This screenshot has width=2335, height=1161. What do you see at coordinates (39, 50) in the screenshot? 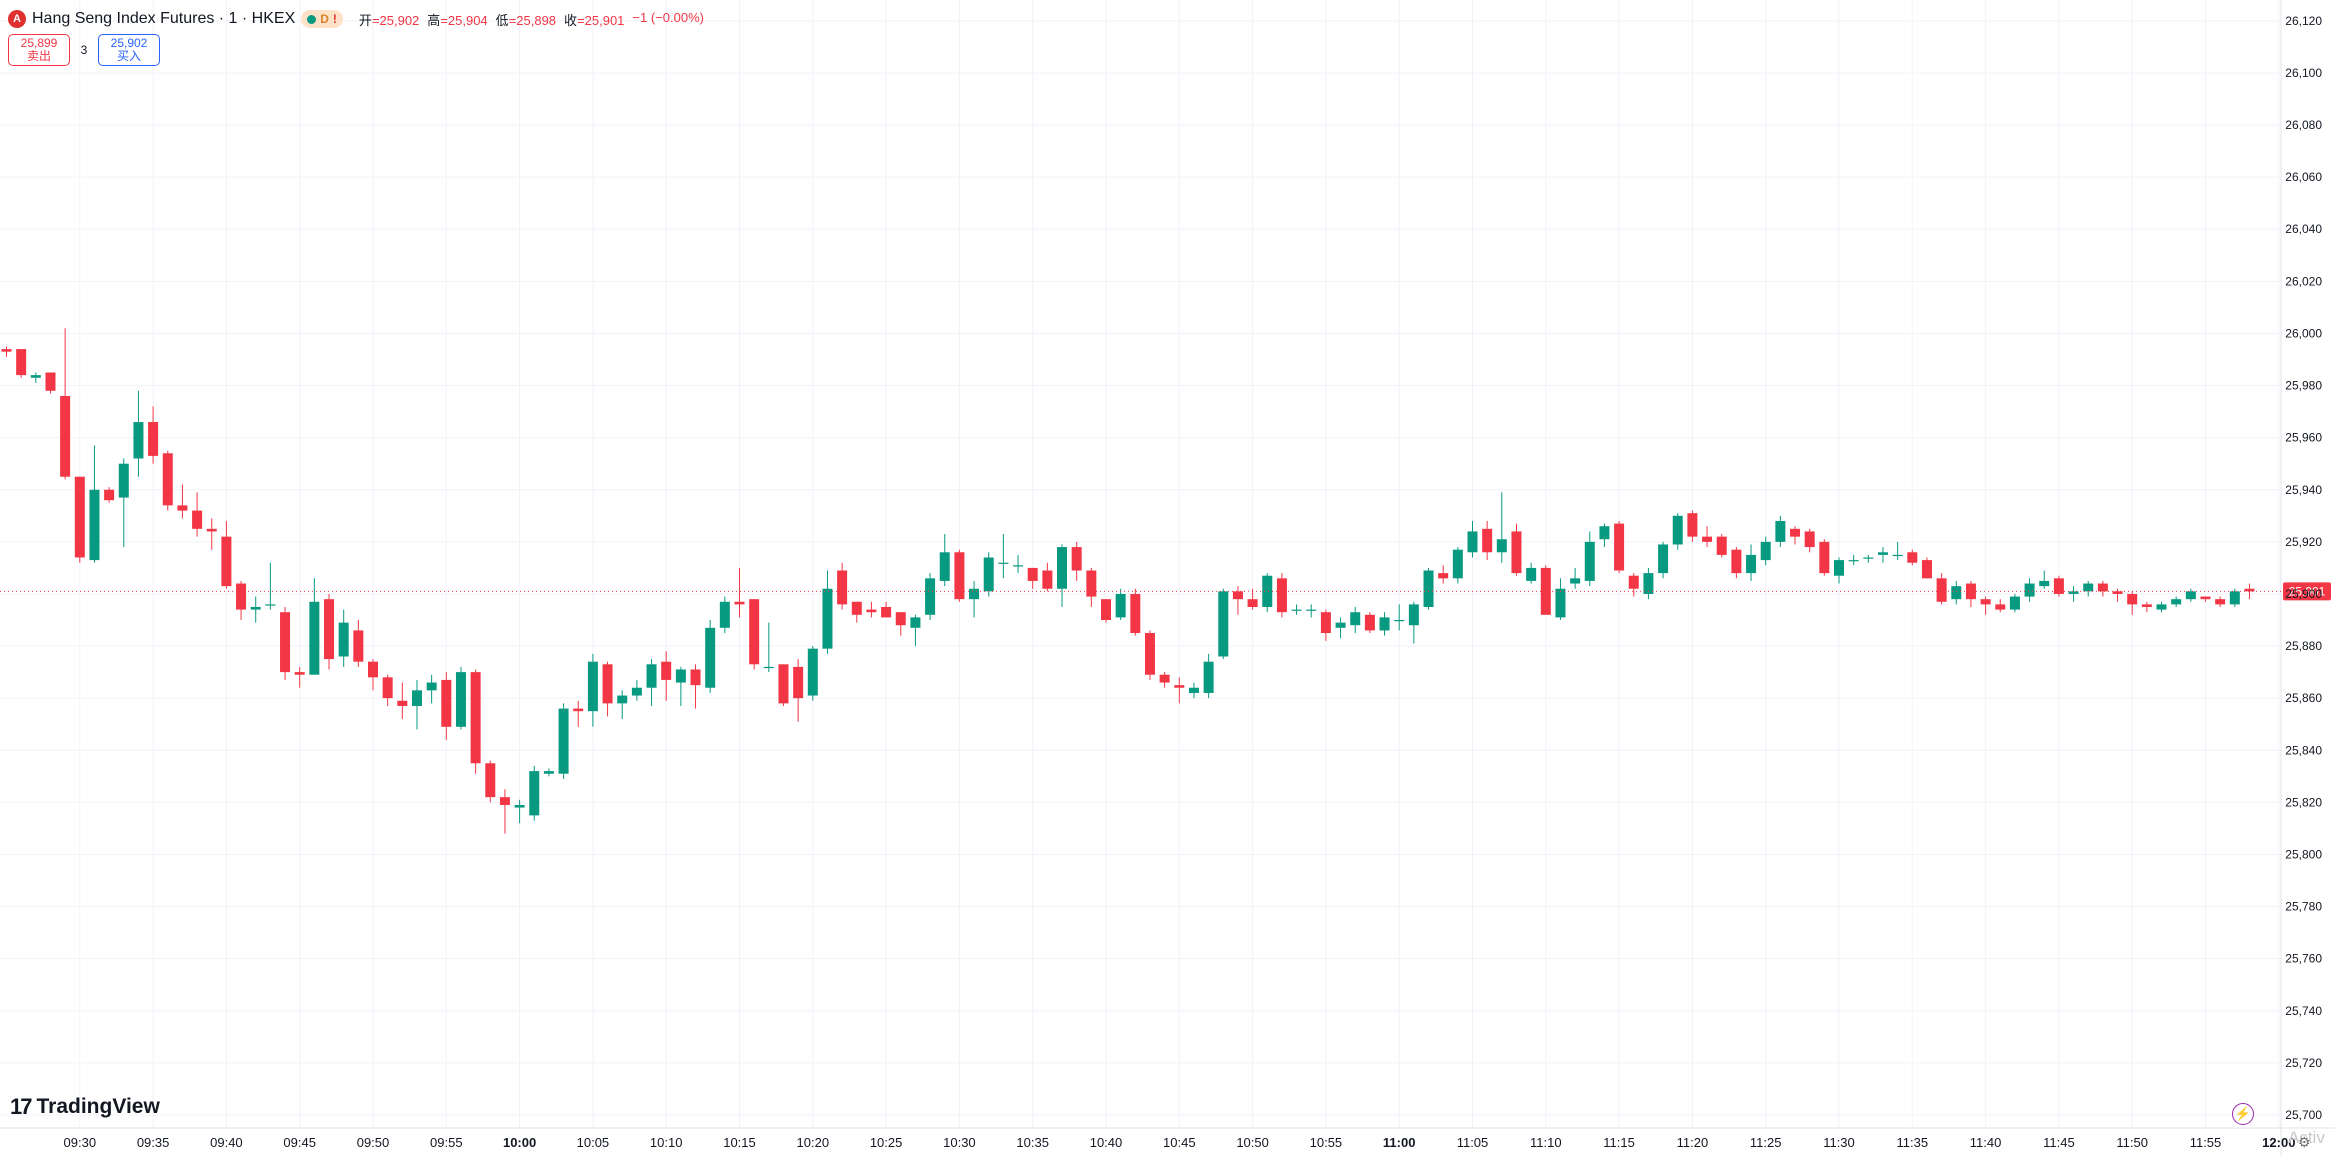
I see `sell-button: 25,899 卖出` at bounding box center [39, 50].